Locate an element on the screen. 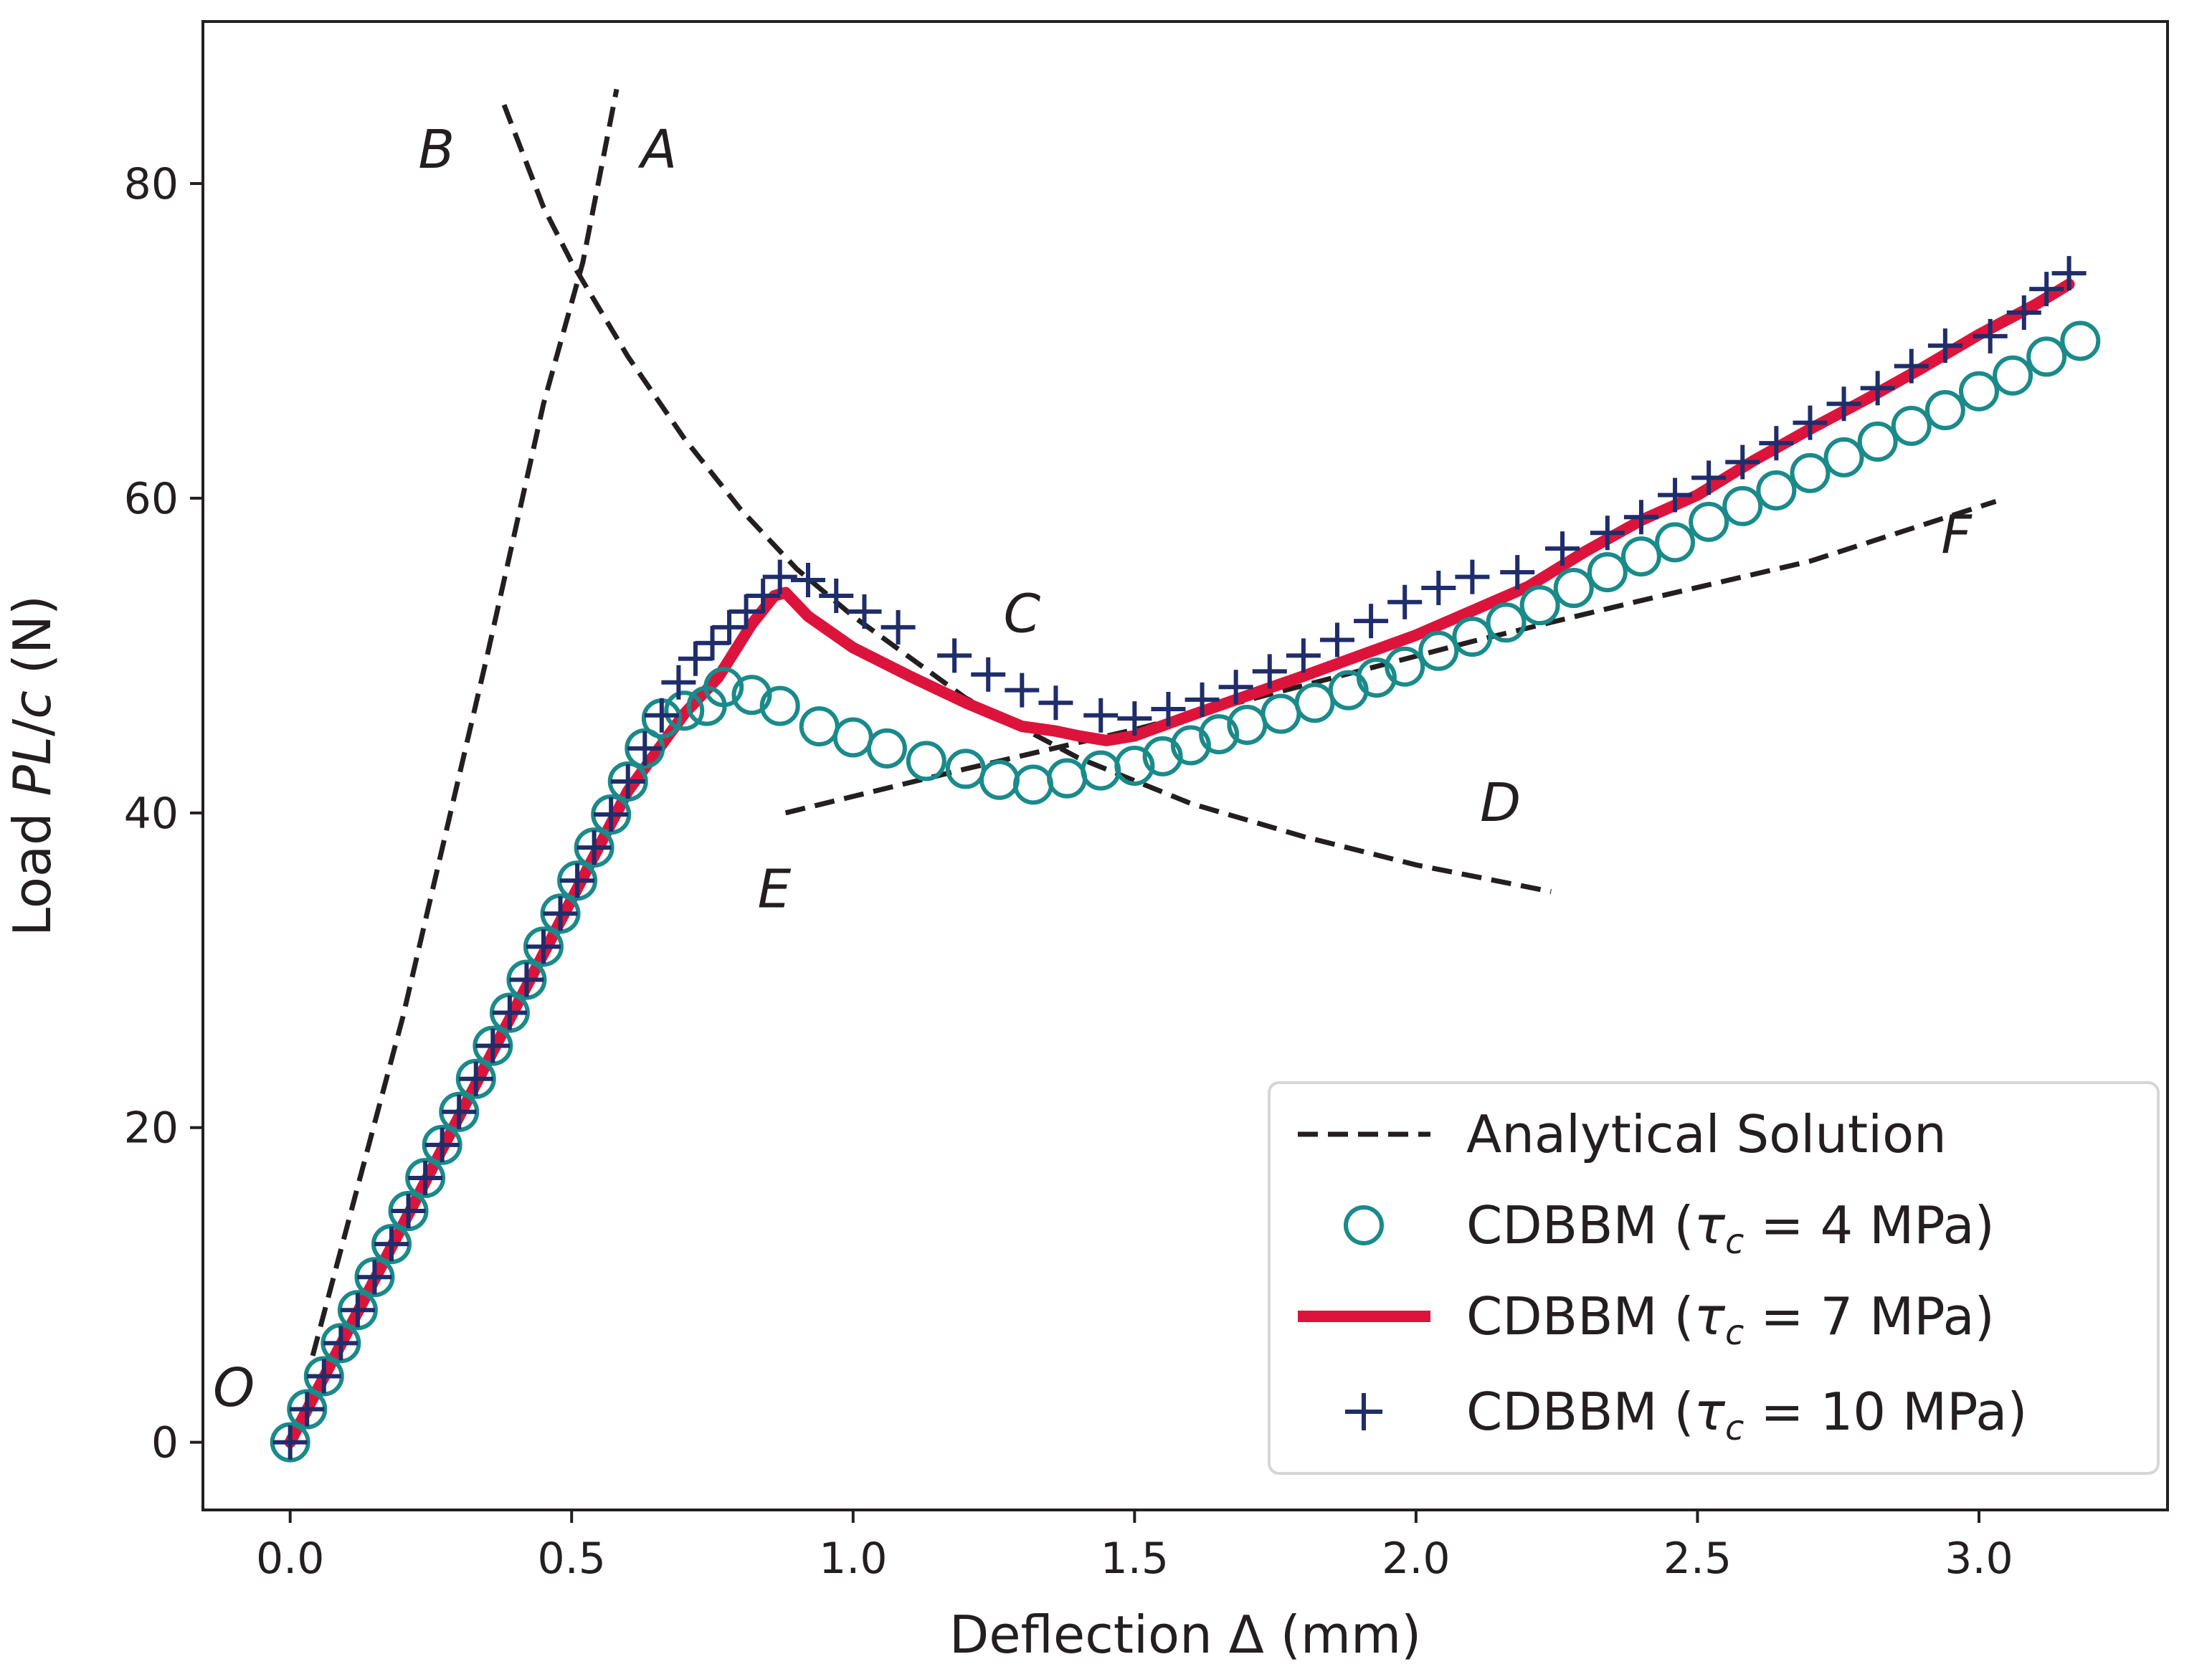 Image resolution: width=2212 pixels, height=1677 pixels. y-tick-label: 0 is located at coordinates (165, 1443).